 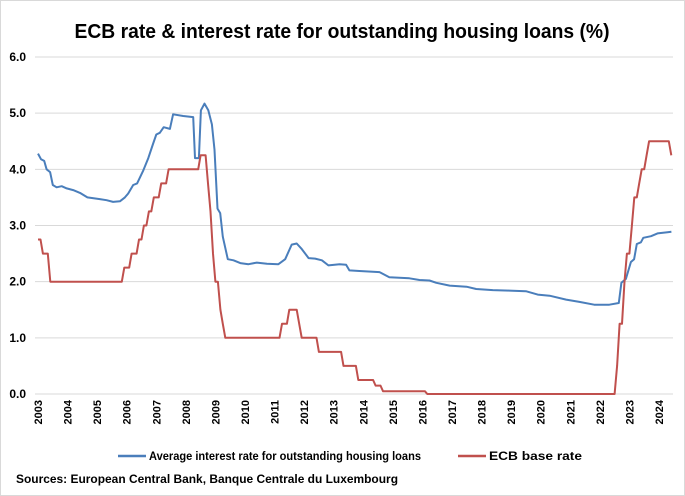 What do you see at coordinates (17, 282) in the screenshot?
I see `y-tick-label: 2.0` at bounding box center [17, 282].